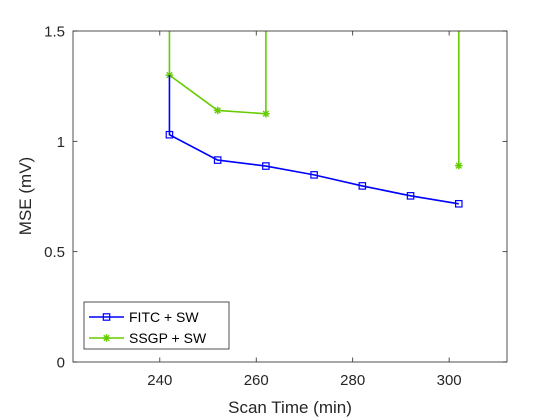  What do you see at coordinates (54, 252) in the screenshot?
I see `y-tick-label: 0.5` at bounding box center [54, 252].